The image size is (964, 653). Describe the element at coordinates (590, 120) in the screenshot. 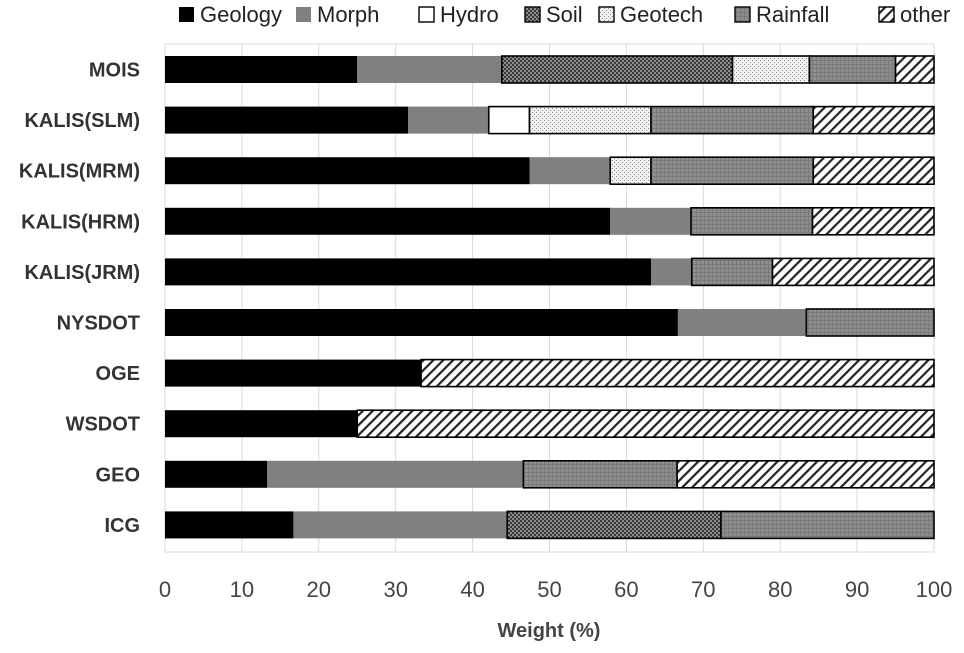

I see `bar-segment-kalis-slm-geotech` at that location.